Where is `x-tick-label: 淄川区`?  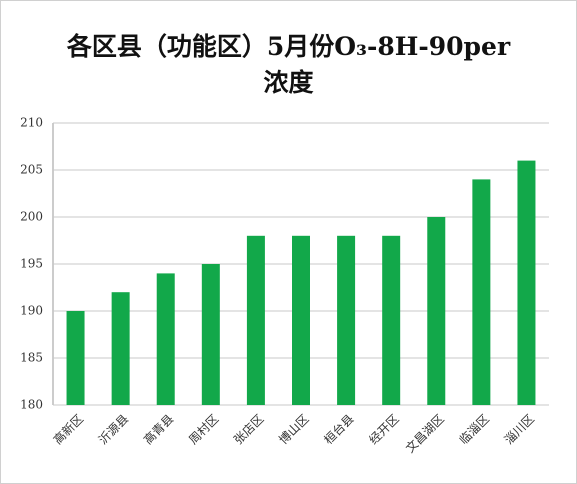 x-tick-label: 淄川区 is located at coordinates (519, 429).